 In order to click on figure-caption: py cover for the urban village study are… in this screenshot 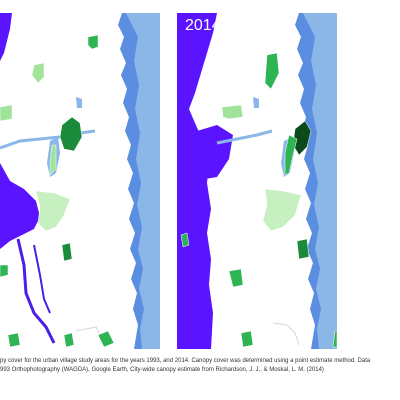, I will do `click(200, 366)`.